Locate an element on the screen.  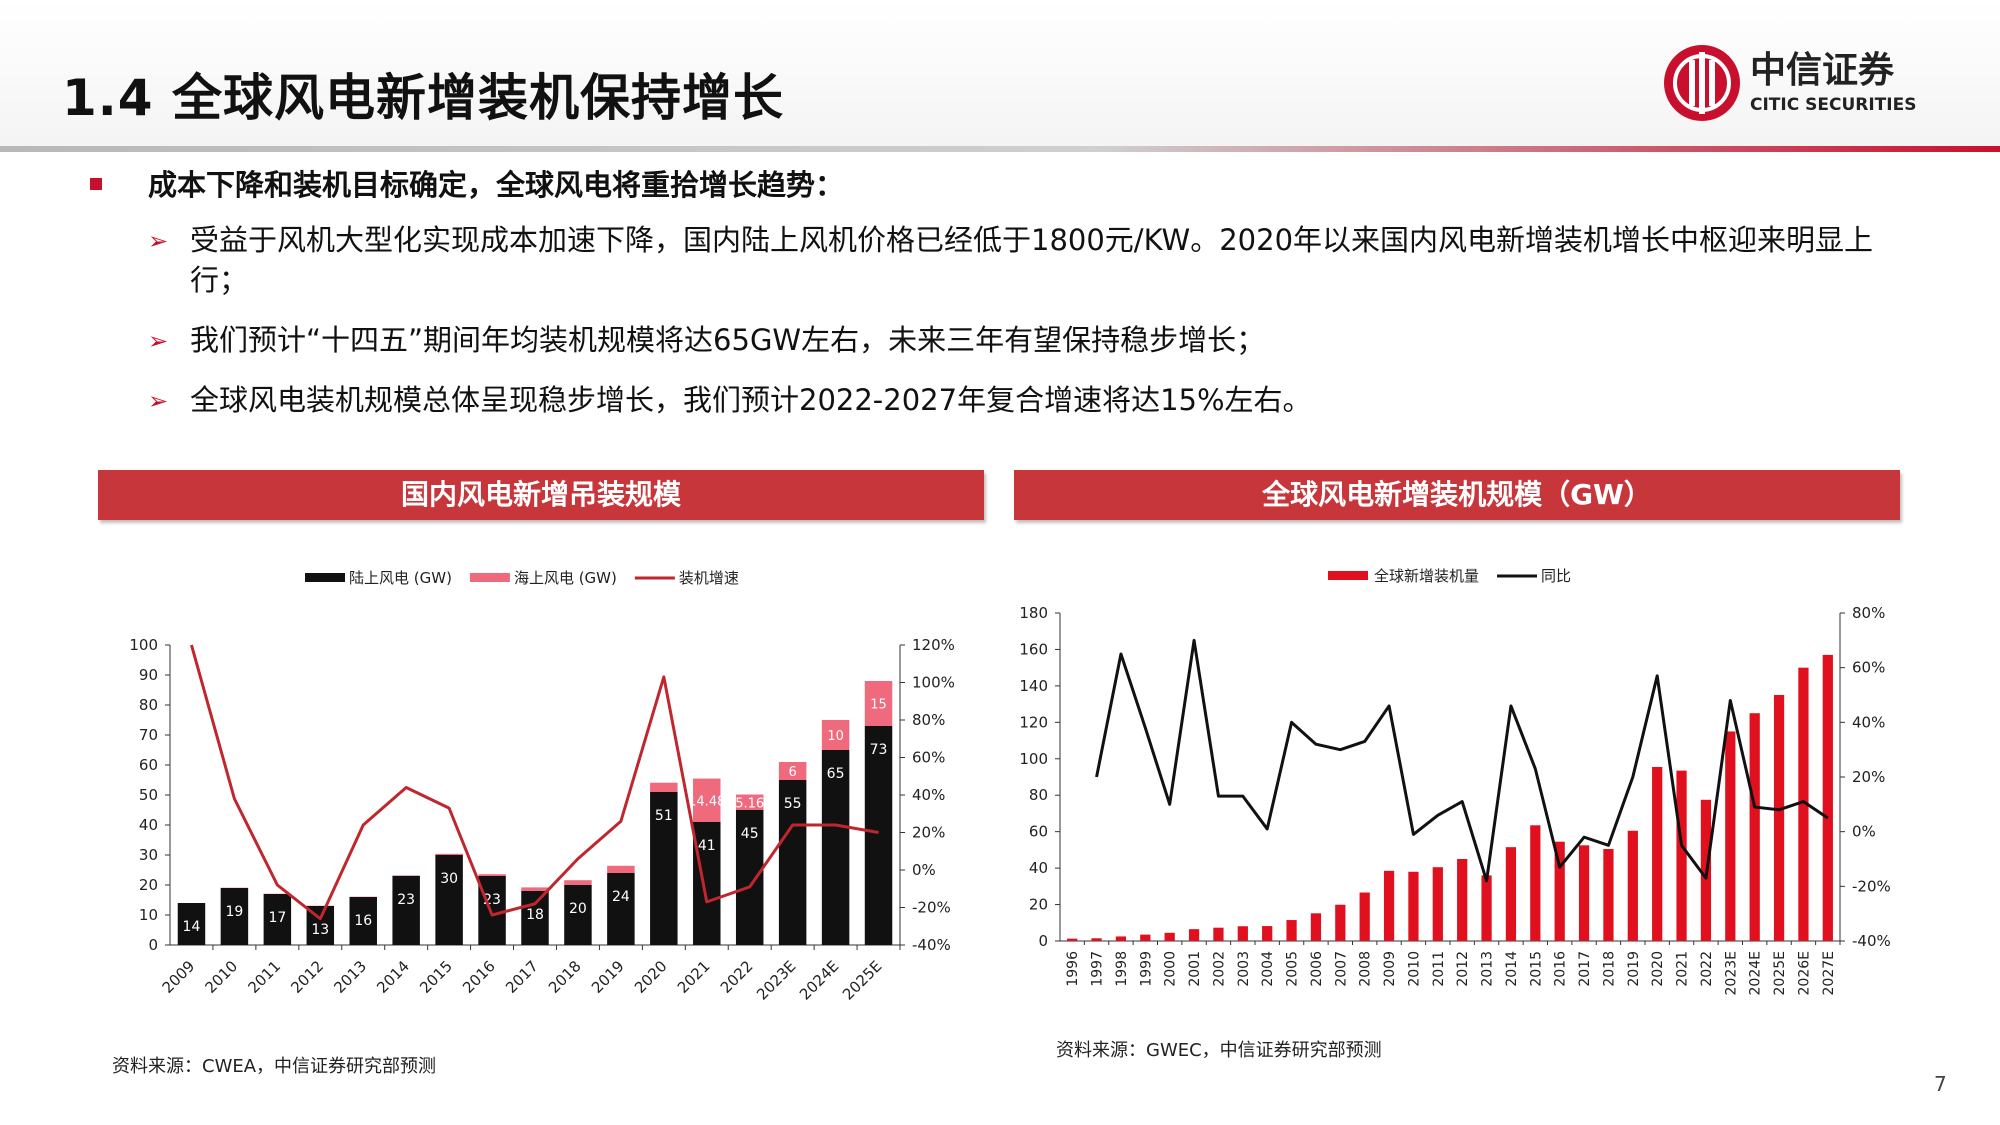
citic-logo: 中信证券 CITIC SECURITIES is located at coordinates (1790, 83).